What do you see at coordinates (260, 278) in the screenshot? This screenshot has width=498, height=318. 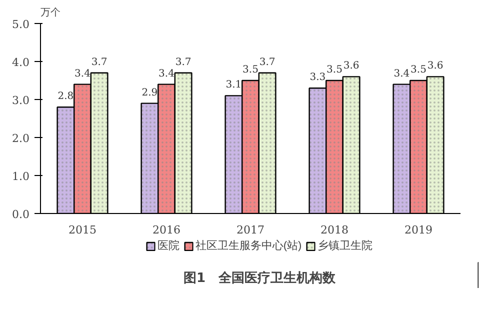 I see `text: 图1 全国医疗卫生机构数` at bounding box center [260, 278].